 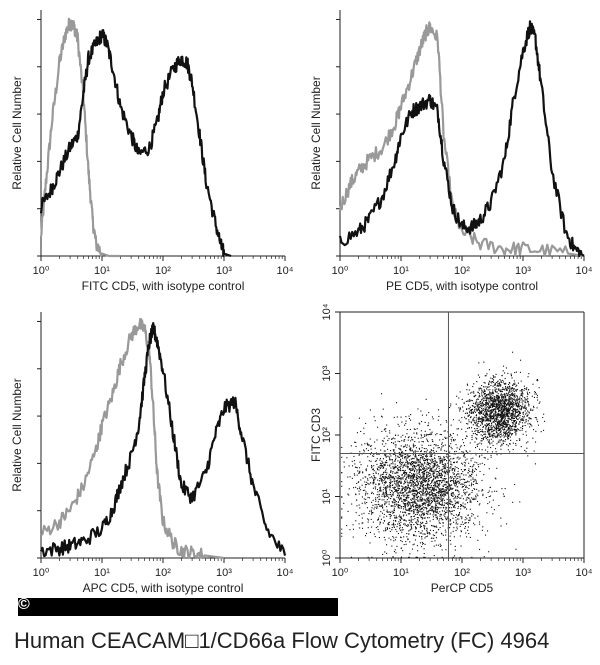 I want to click on panel-bottom-right-y-tick-label: 10⁰, so click(x=327, y=557).